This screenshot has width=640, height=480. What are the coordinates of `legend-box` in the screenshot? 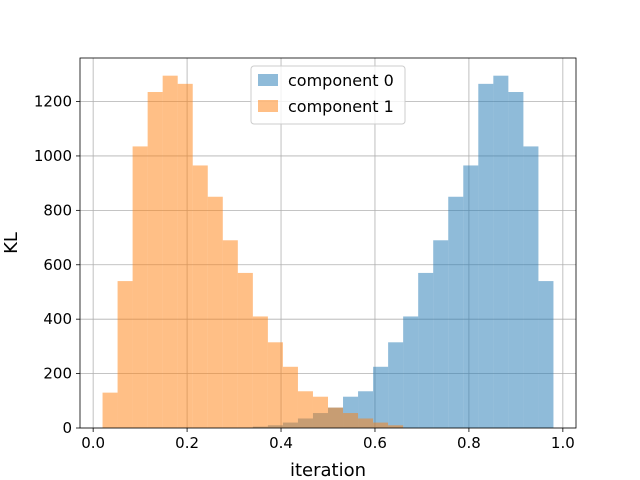 It's located at (328, 95).